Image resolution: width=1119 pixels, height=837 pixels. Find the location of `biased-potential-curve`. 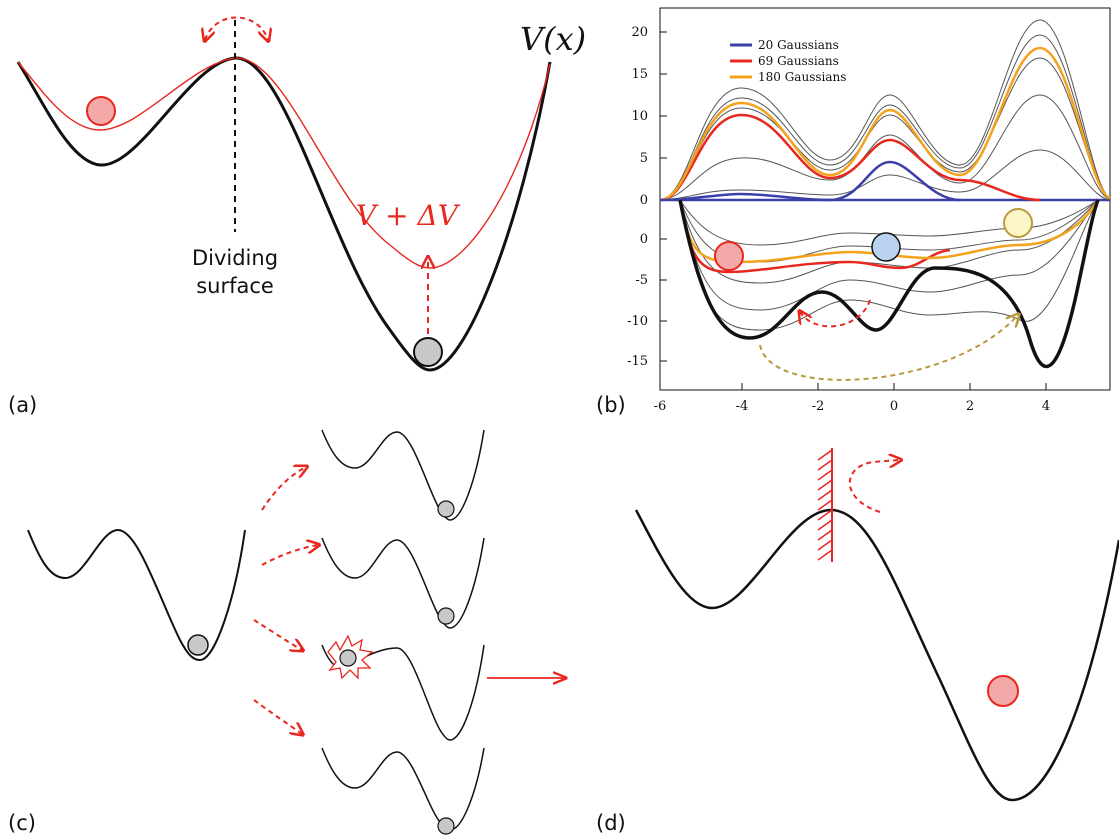

biased-potential-curve is located at coordinates (284, 163).